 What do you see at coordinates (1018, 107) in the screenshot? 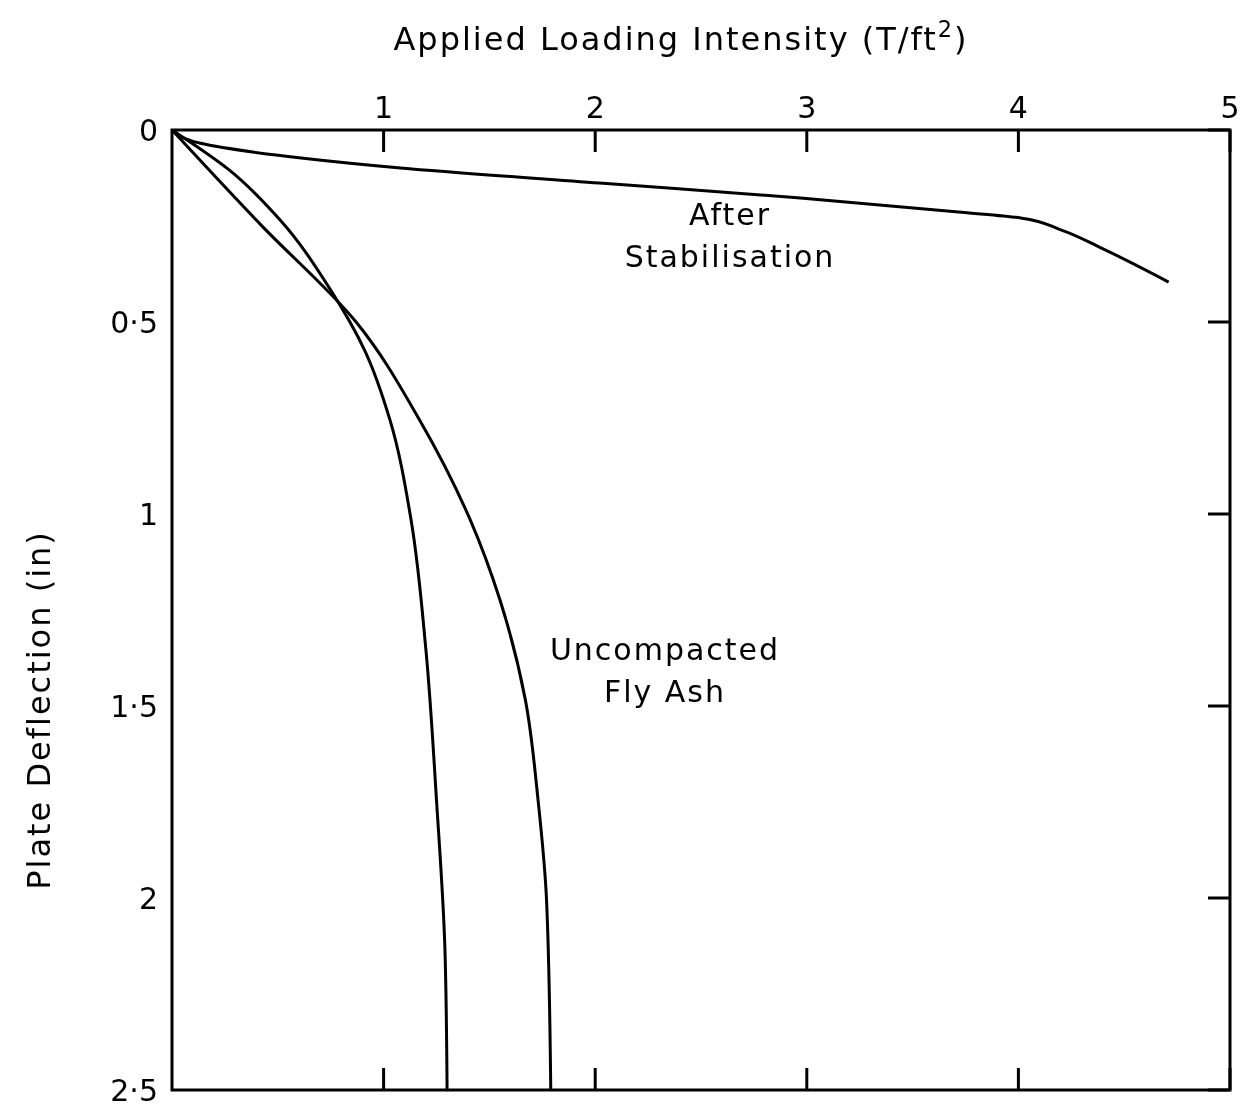
I see `x-tick-label: 4` at bounding box center [1018, 107].